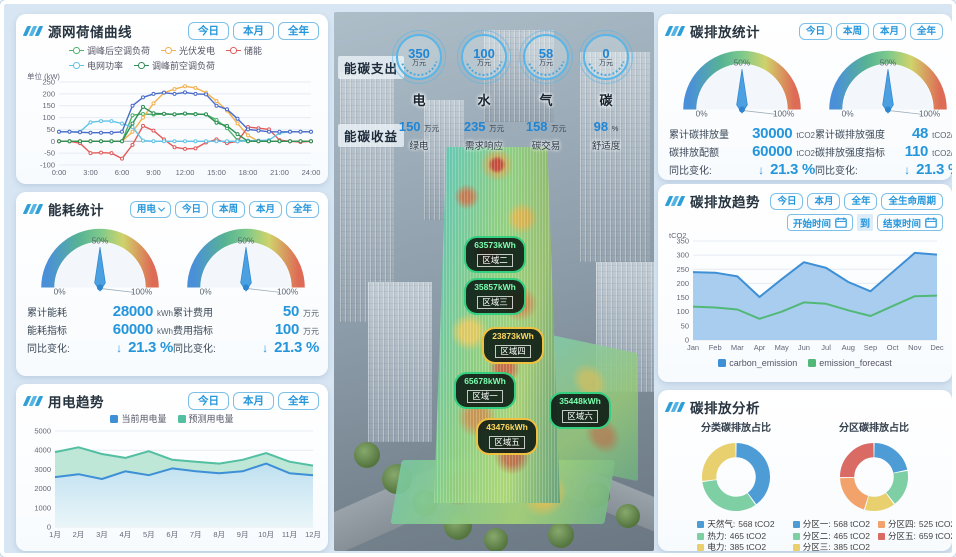  What do you see at coordinates (824, 201) in the screenshot?
I see `carbon-trend-range-button-2: 本月` at bounding box center [824, 201].